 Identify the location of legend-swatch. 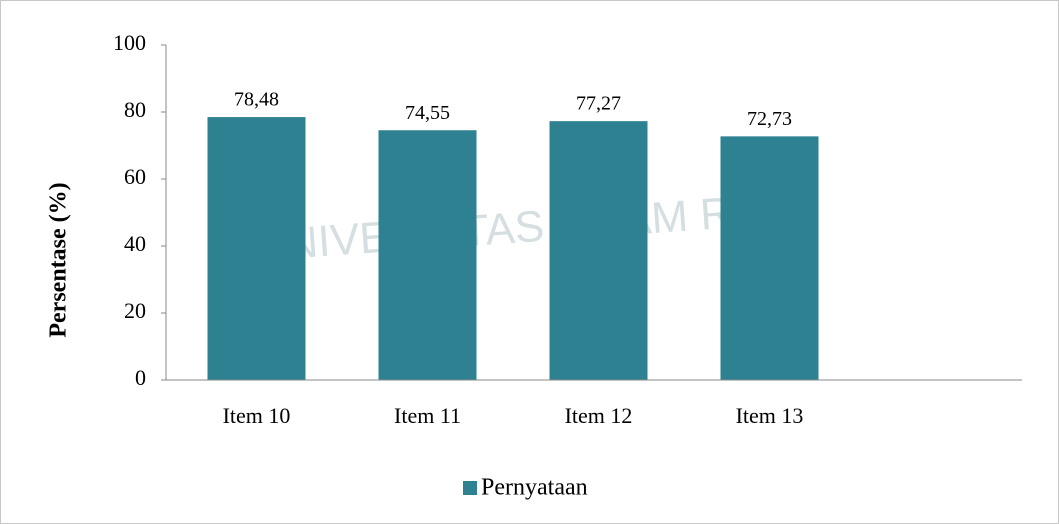
(470, 488).